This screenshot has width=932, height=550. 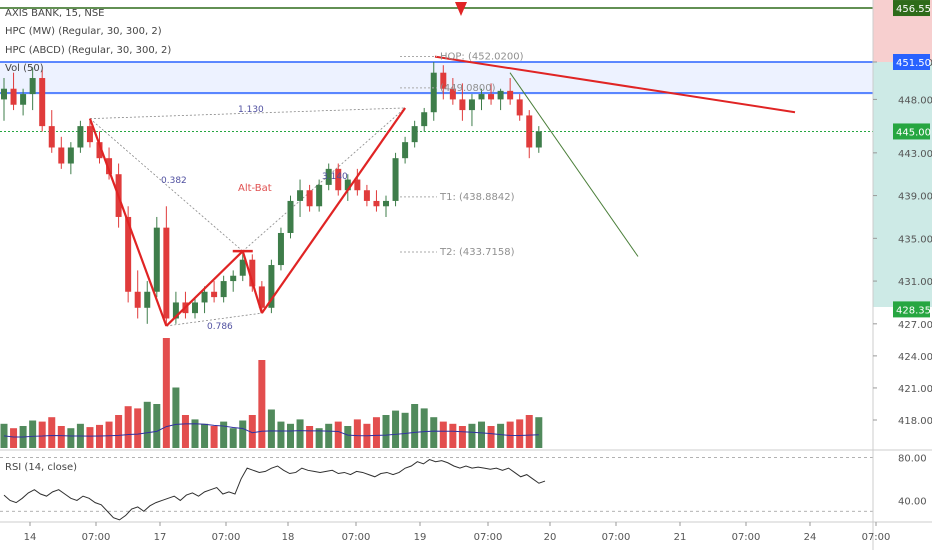 I want to click on x-tick-label: 19, so click(x=420, y=537).